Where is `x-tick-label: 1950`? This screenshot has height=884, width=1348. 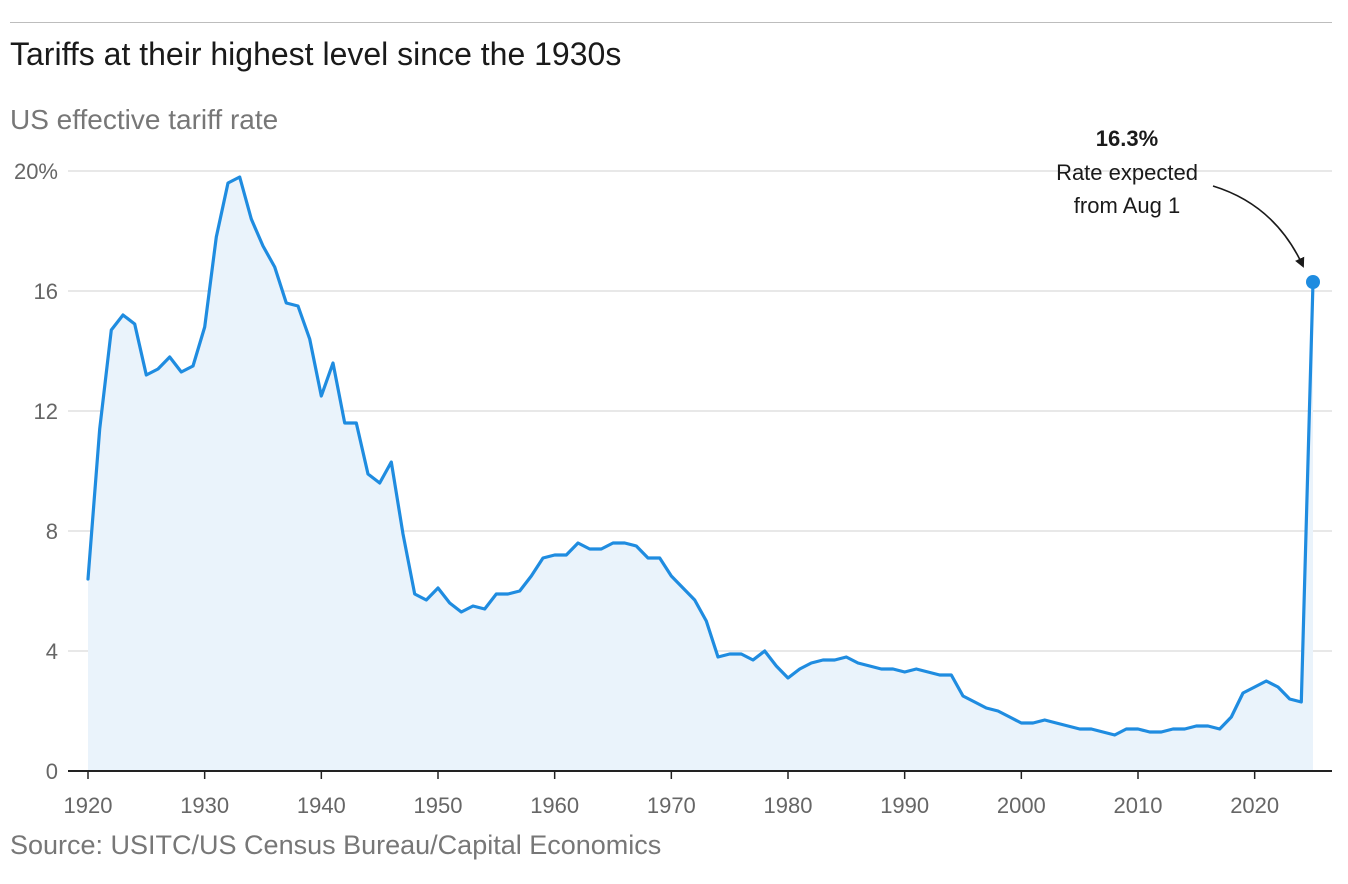
x-tick-label: 1950 is located at coordinates (438, 805).